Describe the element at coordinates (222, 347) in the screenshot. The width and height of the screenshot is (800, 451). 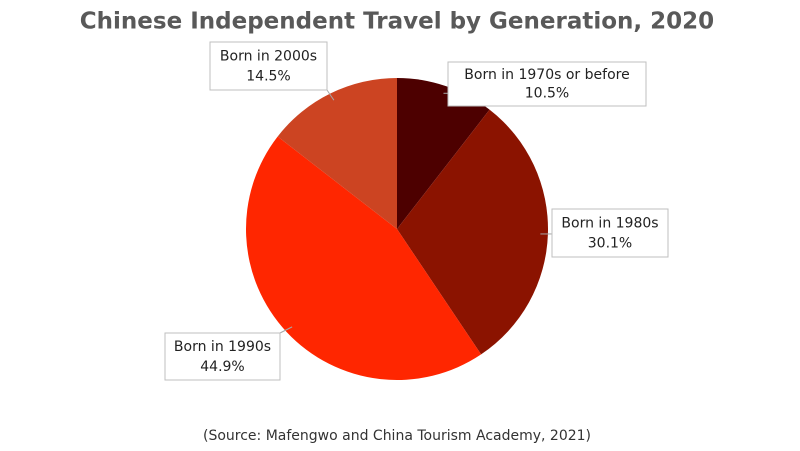
I see `category-label: Born in 1990s` at that location.